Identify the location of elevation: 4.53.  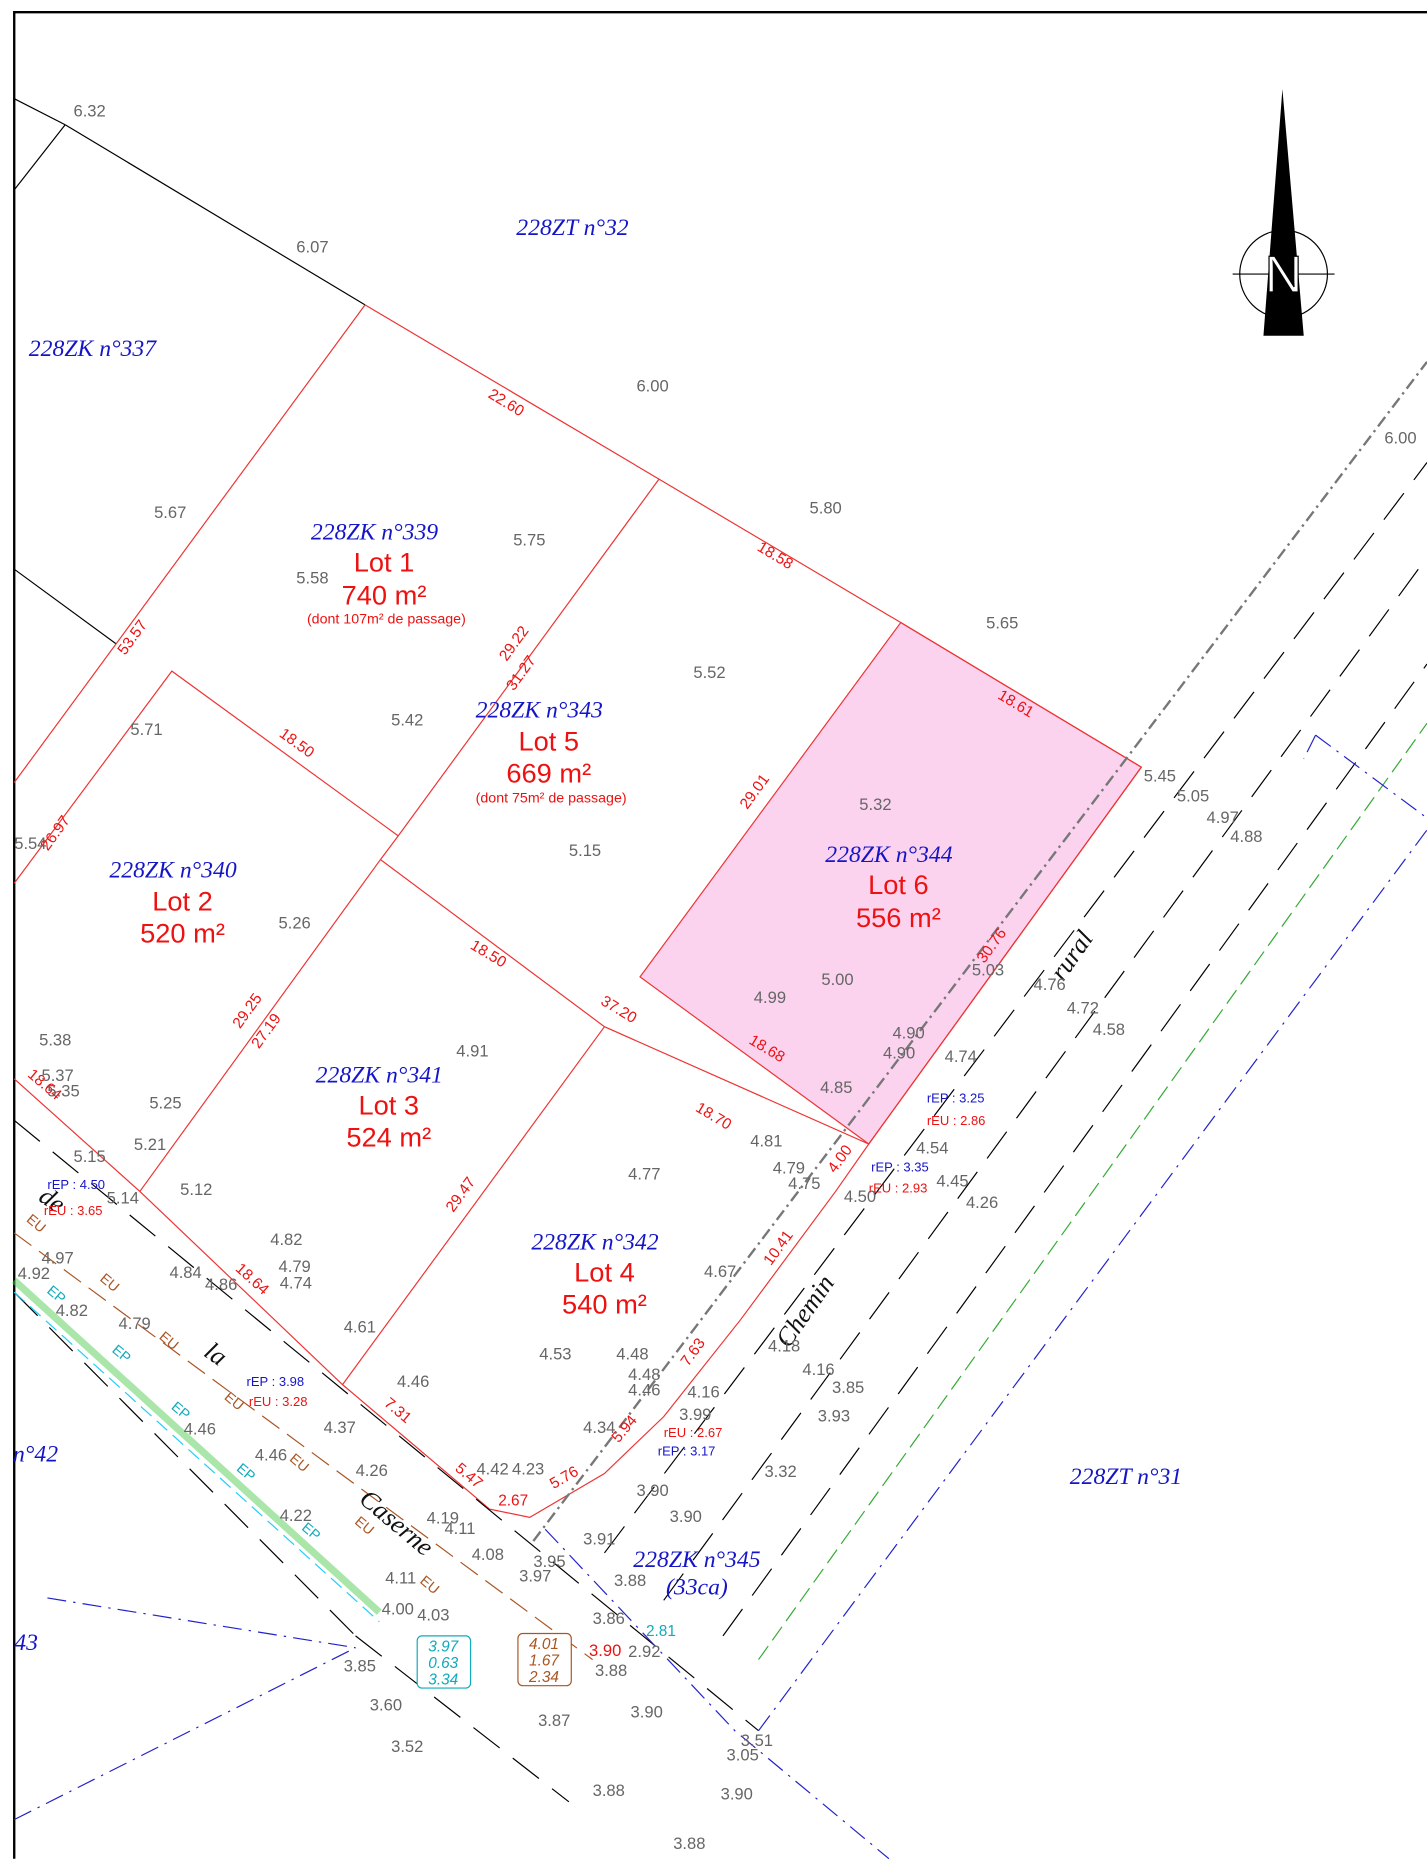
(555, 1354).